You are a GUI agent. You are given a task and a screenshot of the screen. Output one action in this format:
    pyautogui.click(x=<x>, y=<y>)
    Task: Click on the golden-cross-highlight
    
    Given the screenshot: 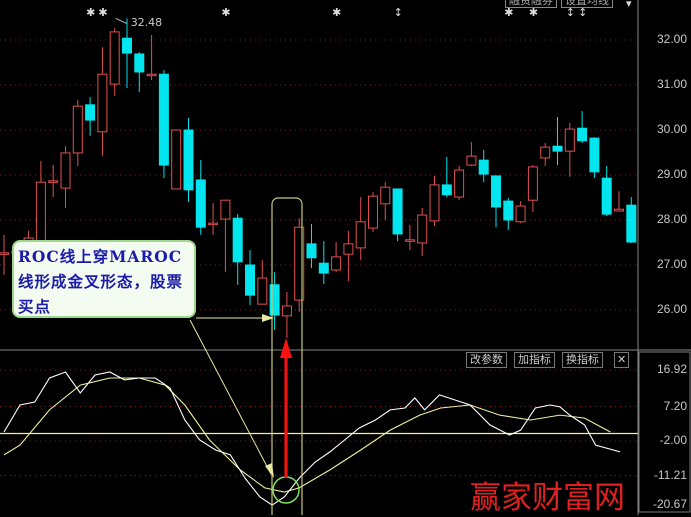 What is the action you would take?
    pyautogui.click(x=287, y=356)
    